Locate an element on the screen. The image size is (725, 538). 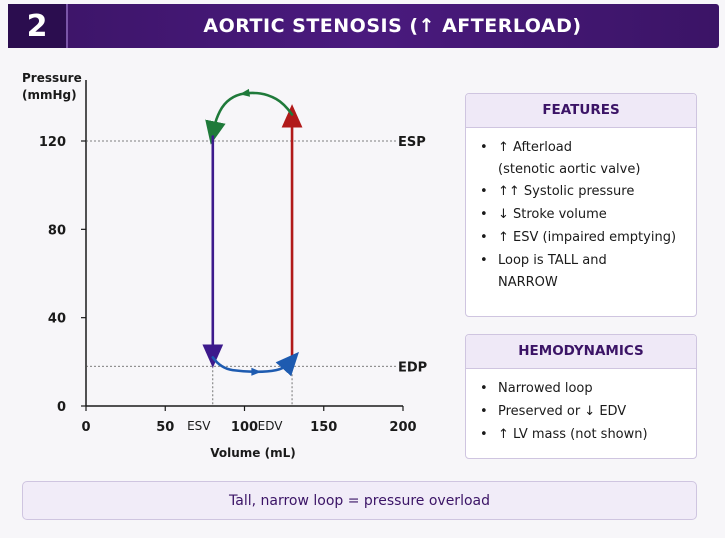
list-item: Loop is TALL and NARROW is located at coordinates (581, 271).